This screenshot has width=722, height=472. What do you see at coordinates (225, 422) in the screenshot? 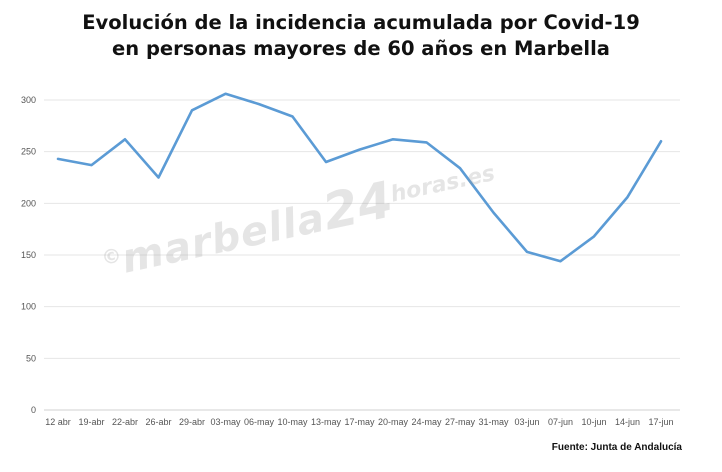
I see `x-tick-label: 03-may` at bounding box center [225, 422].